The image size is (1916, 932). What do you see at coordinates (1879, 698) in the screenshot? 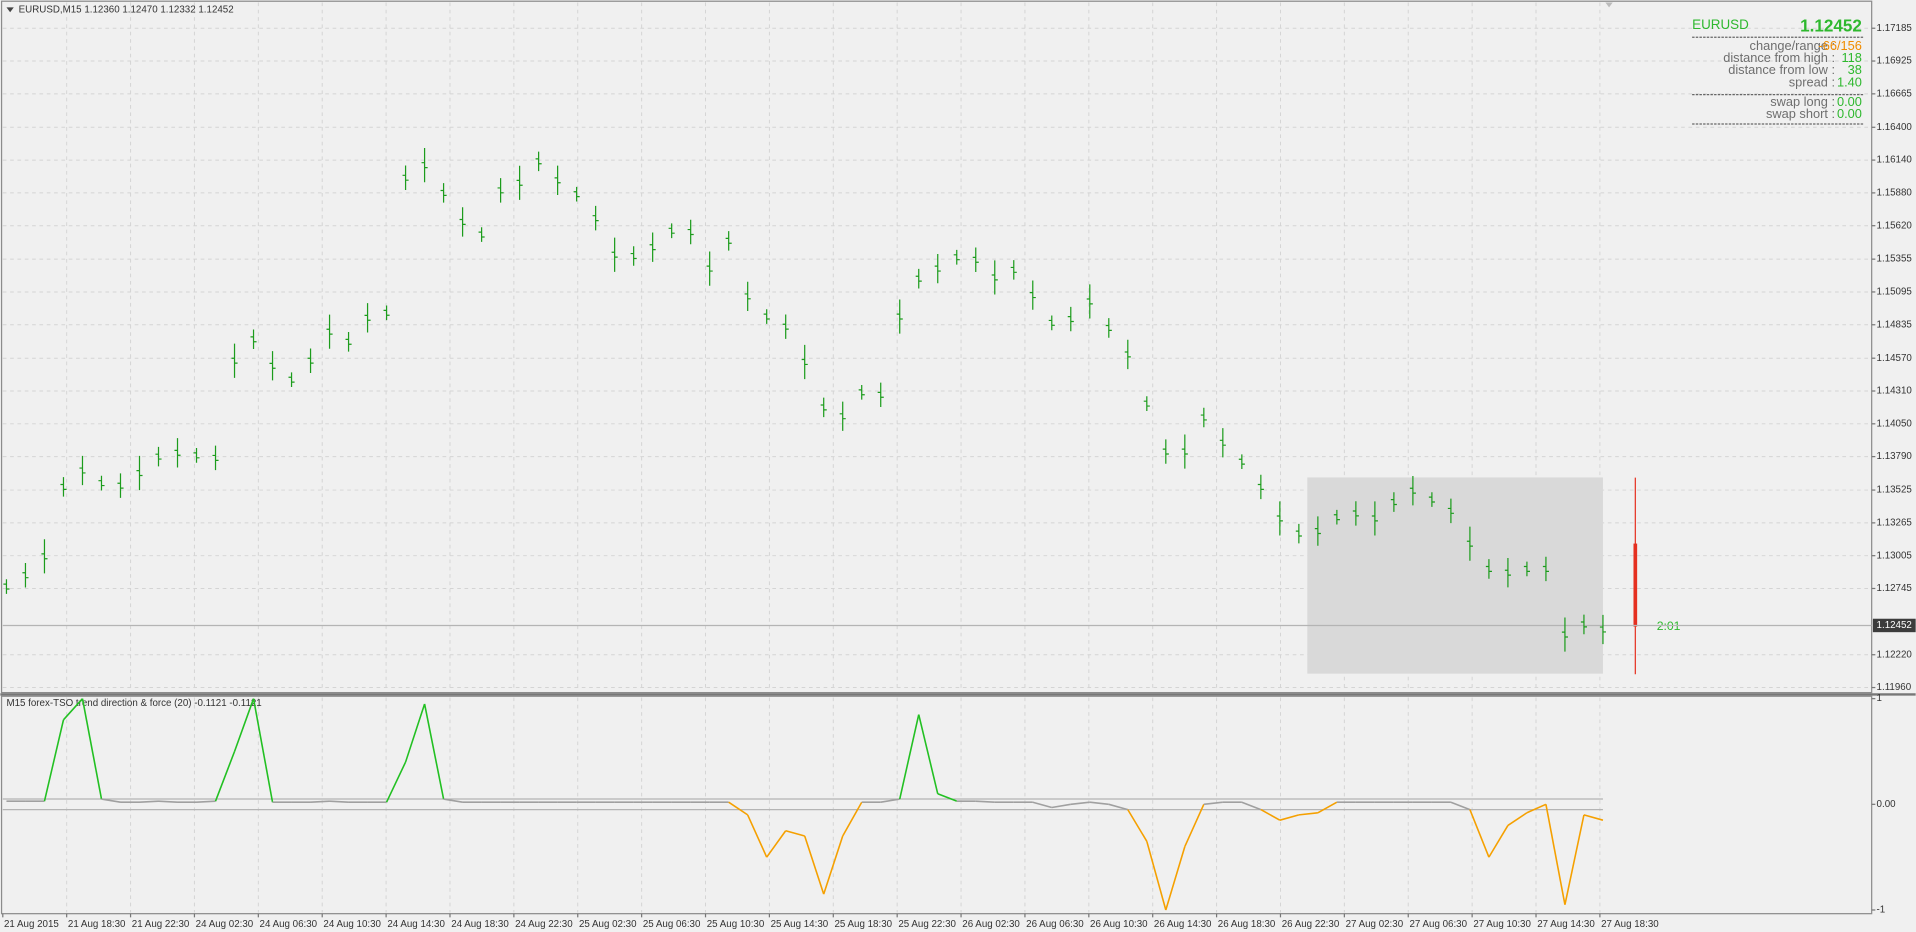
I see `y-tick-label: 1` at bounding box center [1879, 698].